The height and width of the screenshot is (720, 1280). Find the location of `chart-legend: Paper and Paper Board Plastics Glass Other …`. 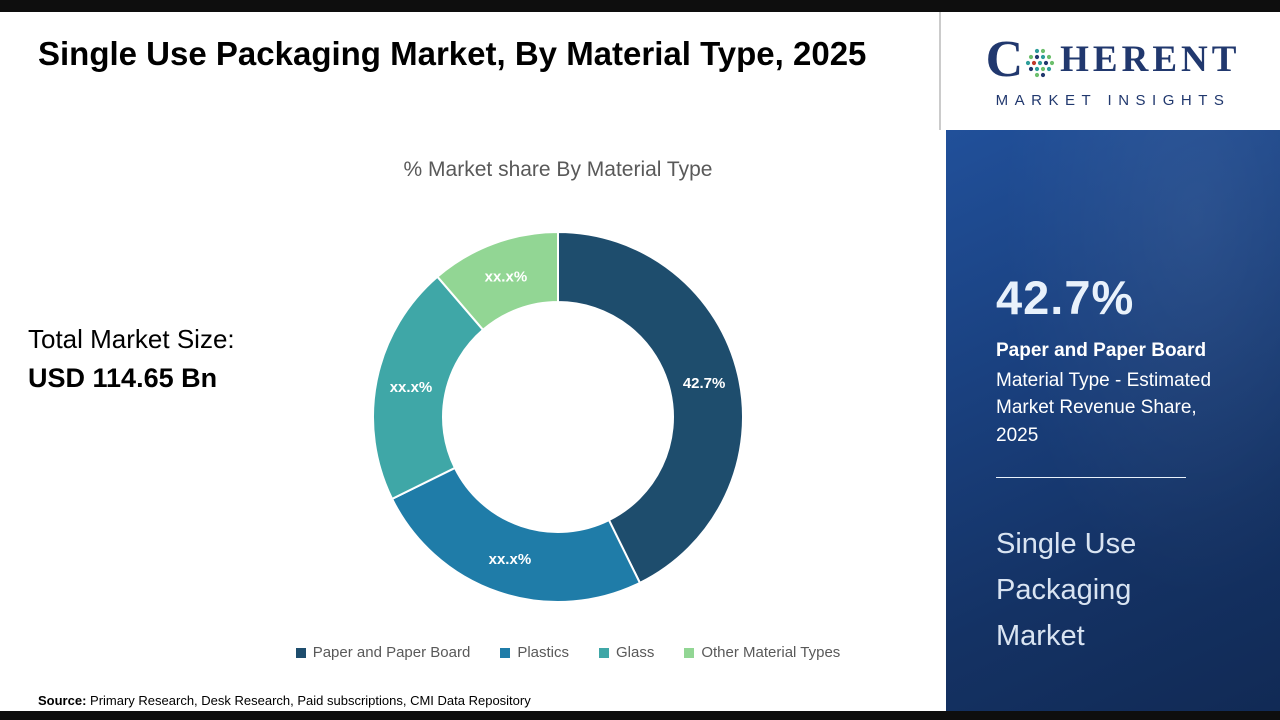

chart-legend: Paper and Paper Board Plastics Glass Other … is located at coordinates (568, 652).